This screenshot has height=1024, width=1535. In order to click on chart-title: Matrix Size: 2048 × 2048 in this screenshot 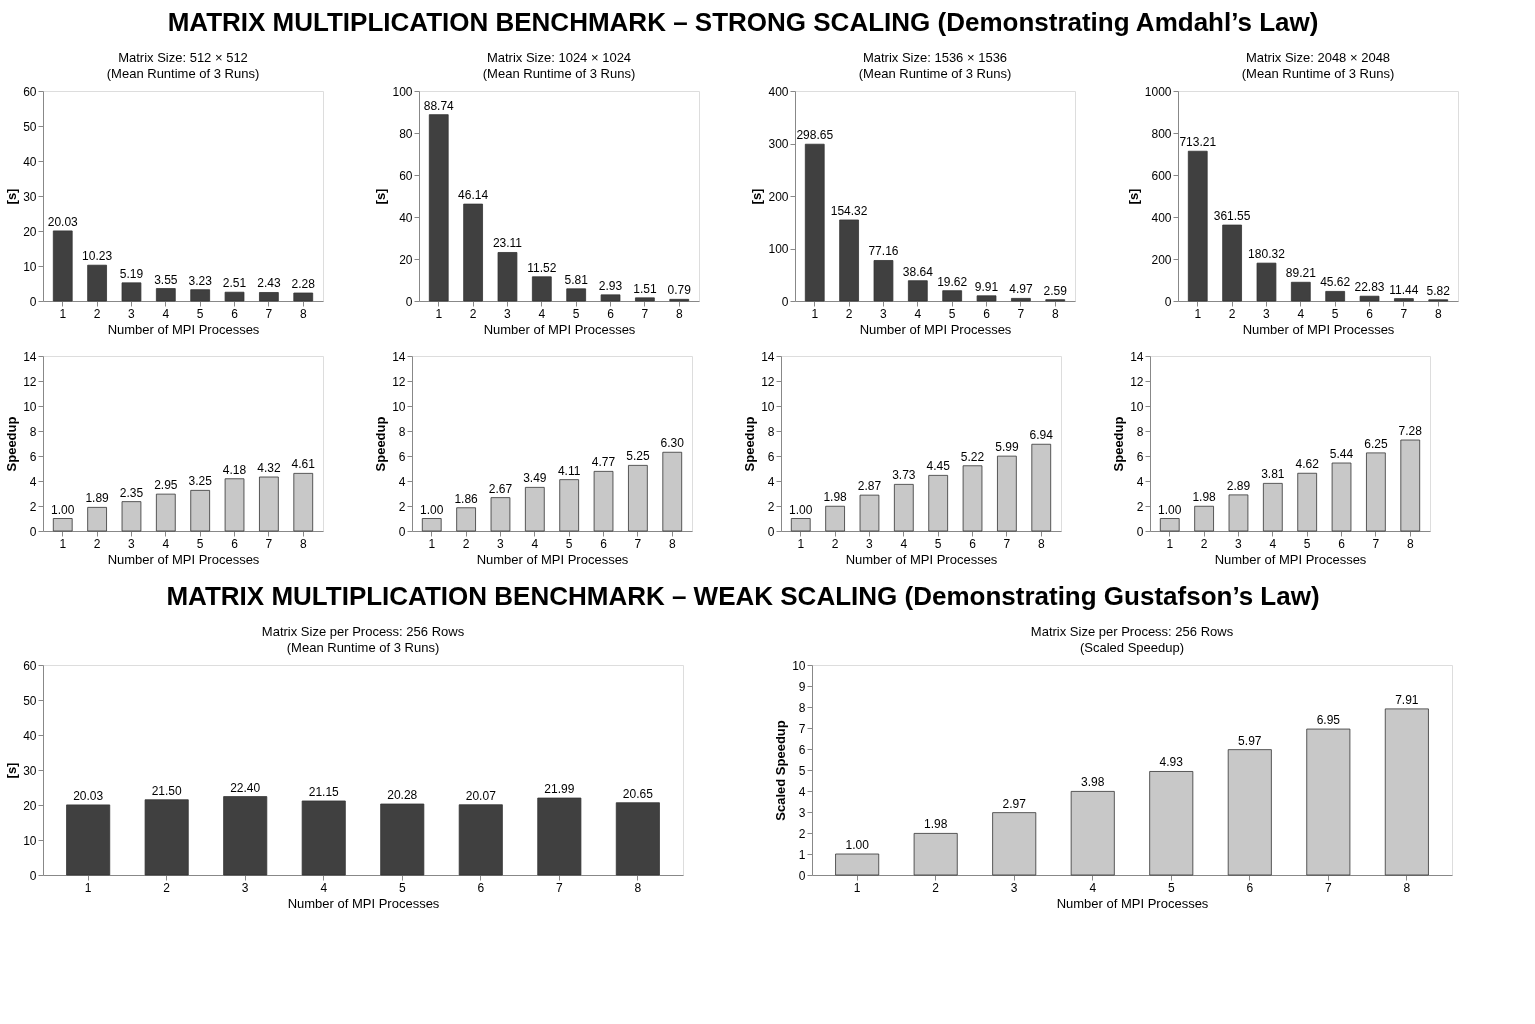, I will do `click(1318, 57)`.